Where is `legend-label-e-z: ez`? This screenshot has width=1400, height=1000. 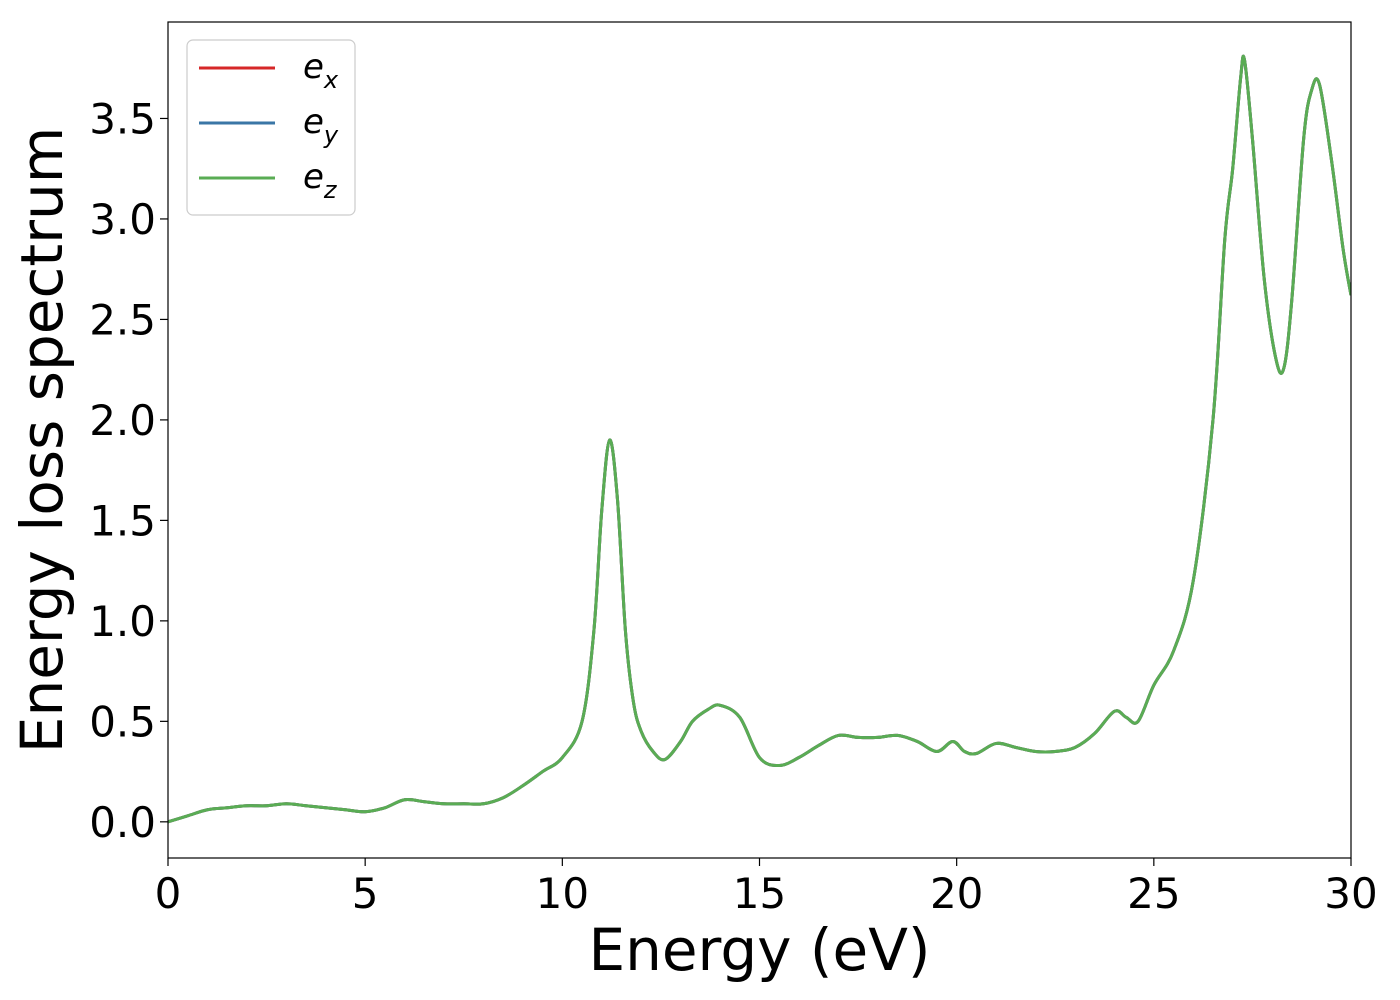
legend-label-e-z: ez is located at coordinates (320, 180).